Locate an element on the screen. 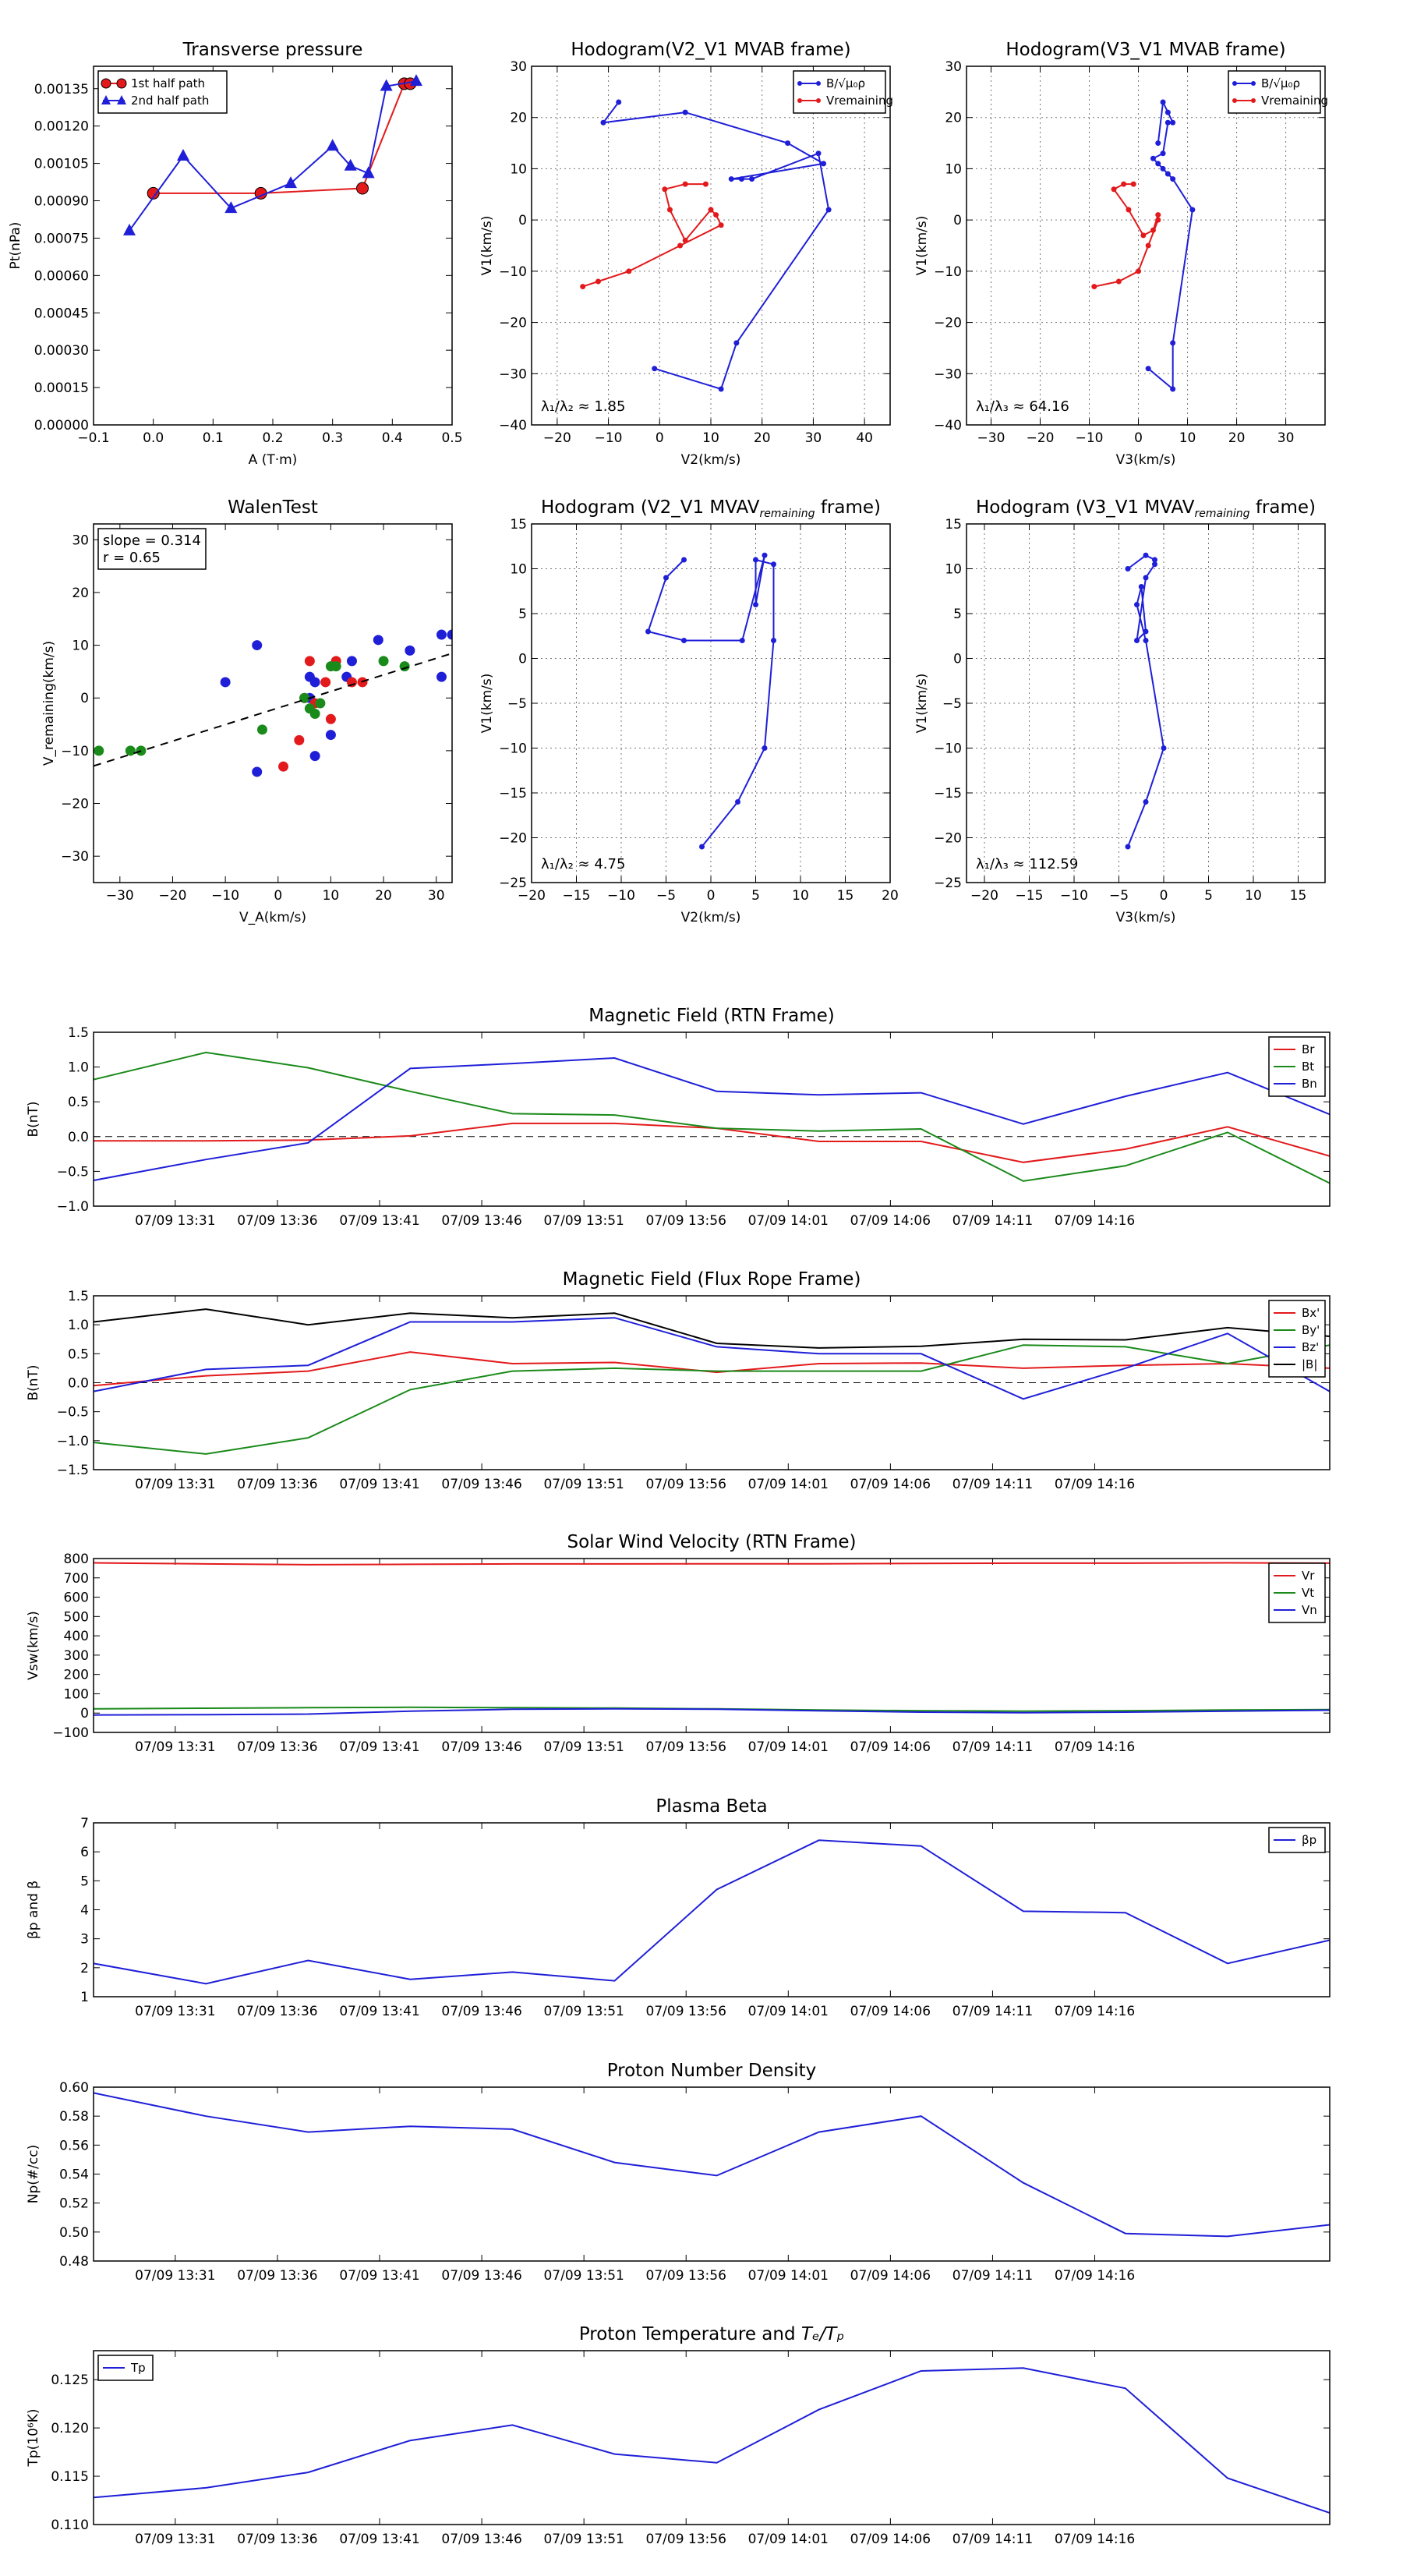 The width and height of the screenshot is (1403, 2576). series-line-Bx' is located at coordinates (712, 1369).